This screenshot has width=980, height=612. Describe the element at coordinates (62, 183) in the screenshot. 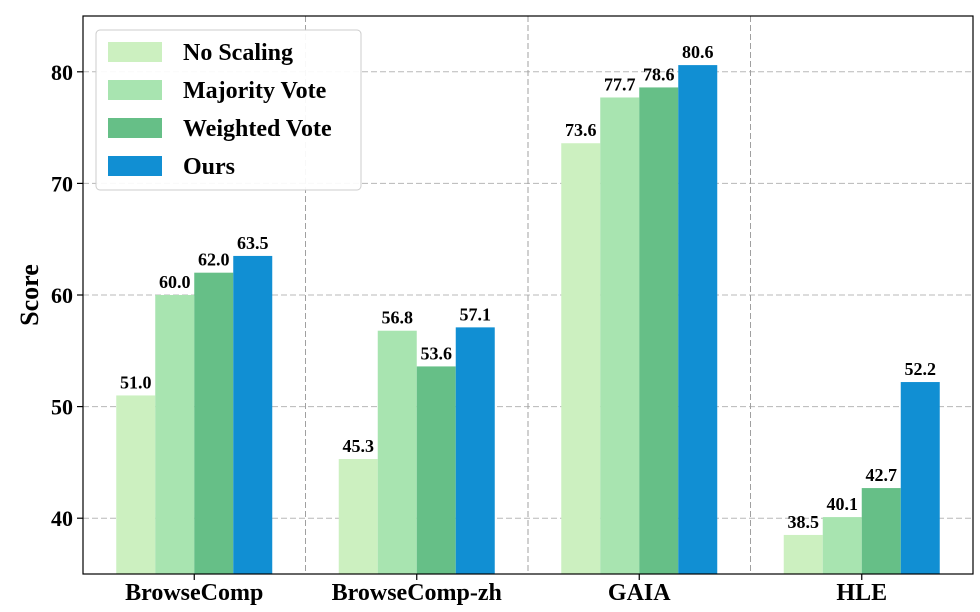

I see `y-tick-label: 70` at that location.